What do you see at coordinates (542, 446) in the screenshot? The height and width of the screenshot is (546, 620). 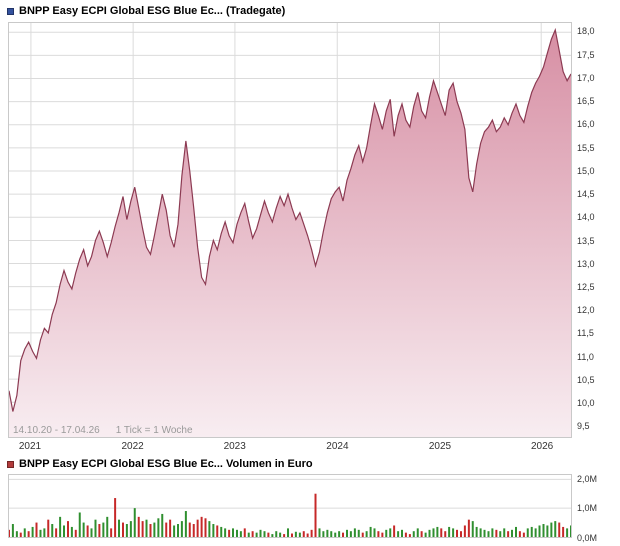 I see `price-x-tick-label: 2026` at bounding box center [542, 446].